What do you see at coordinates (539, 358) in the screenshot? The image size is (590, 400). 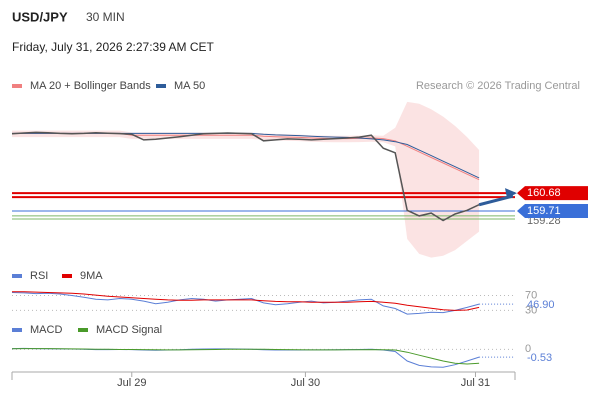 I see `last-value-label: -0.53` at bounding box center [539, 358].